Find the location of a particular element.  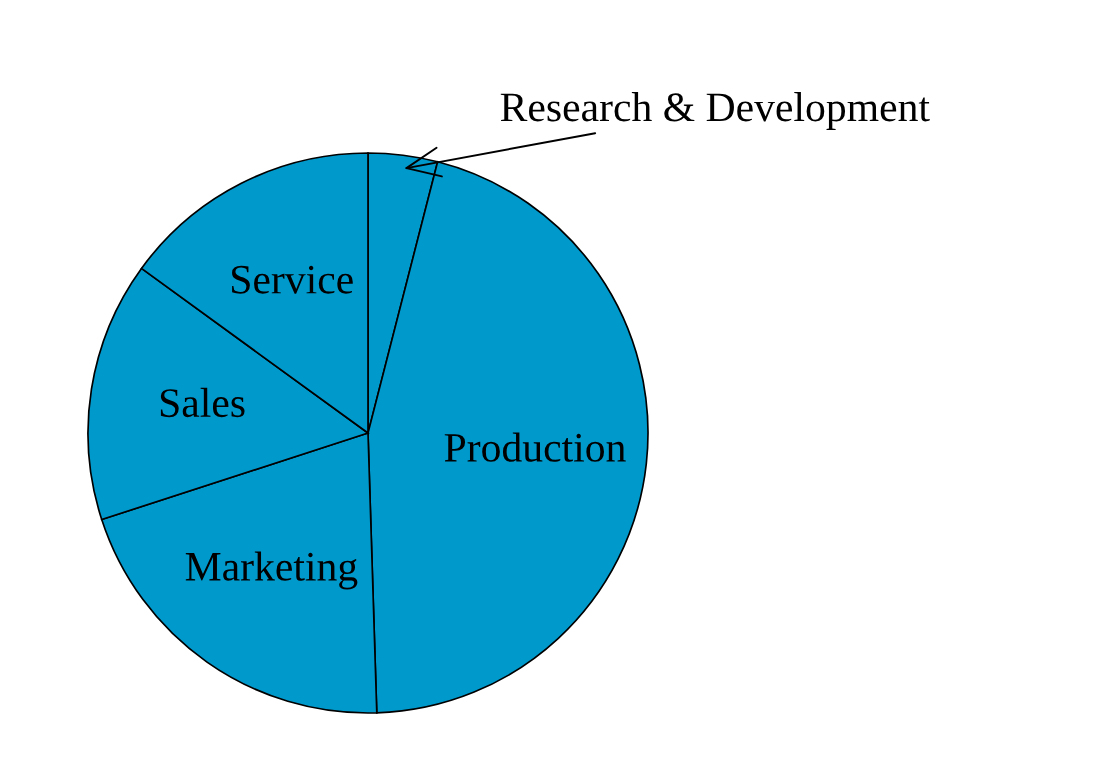

slice-label: Sales is located at coordinates (202, 402).